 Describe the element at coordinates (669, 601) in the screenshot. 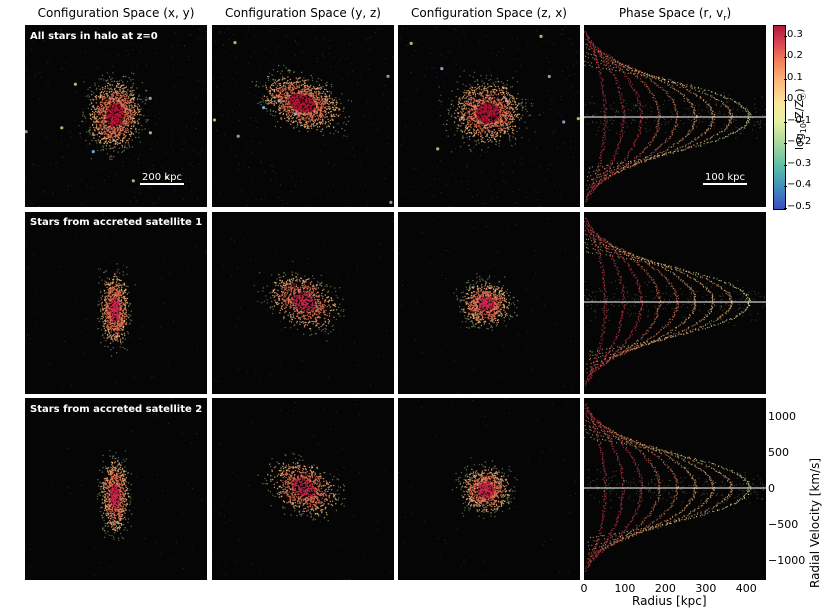

I see `phase-xlabel: Radius [kpc]` at that location.